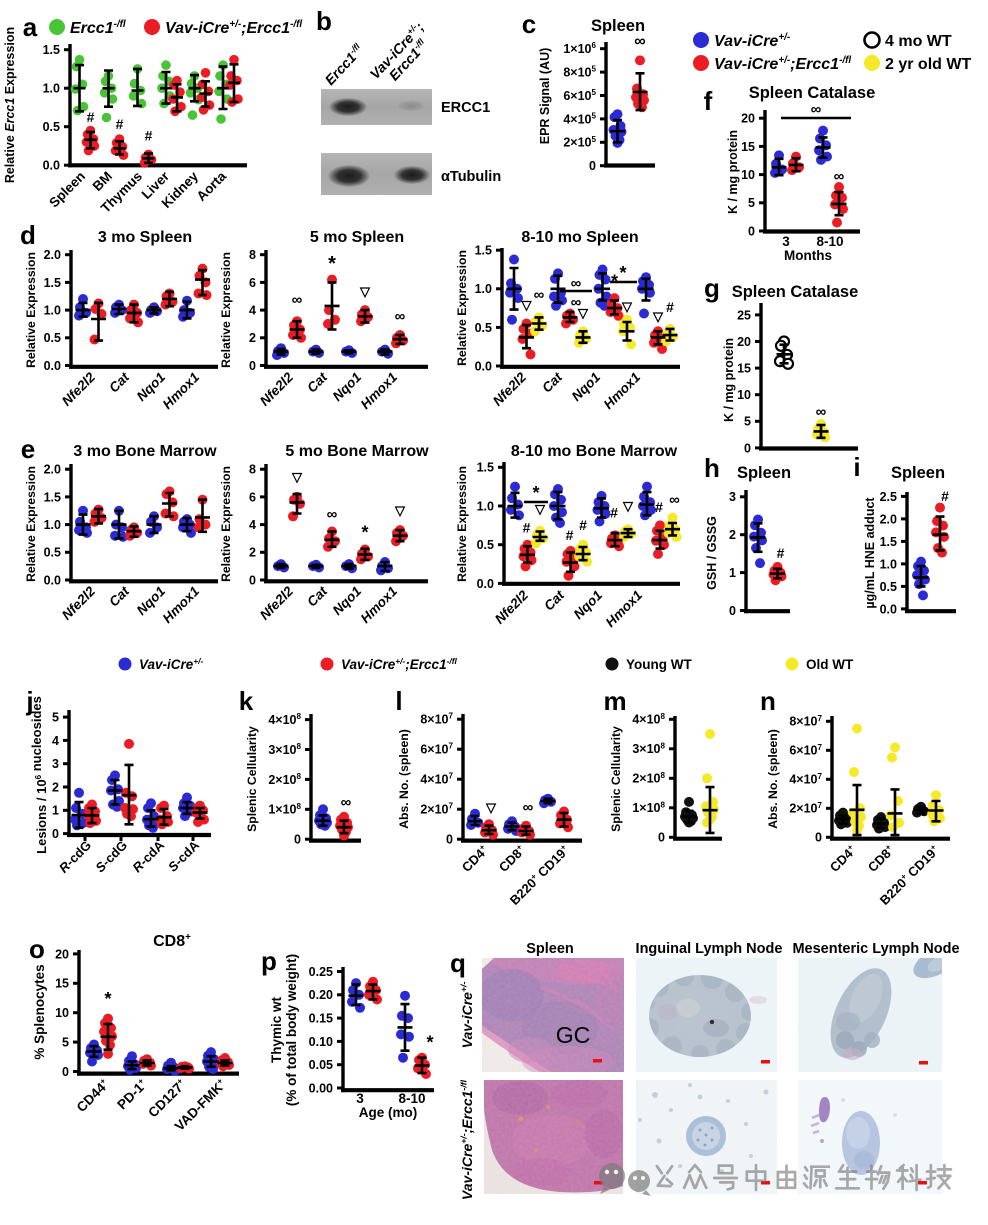 The height and width of the screenshot is (1225, 988). Describe the element at coordinates (786, 241) in the screenshot. I see `svg-text: 3` at that location.